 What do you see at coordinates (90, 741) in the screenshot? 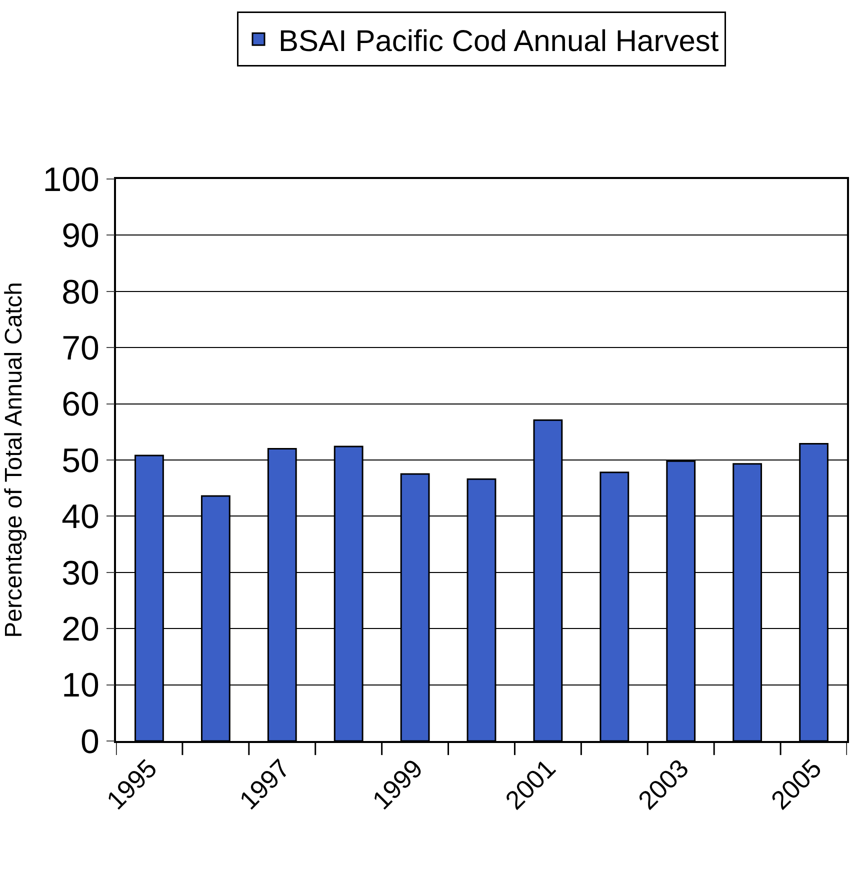
I see `y-tick-label: 0` at bounding box center [90, 741].